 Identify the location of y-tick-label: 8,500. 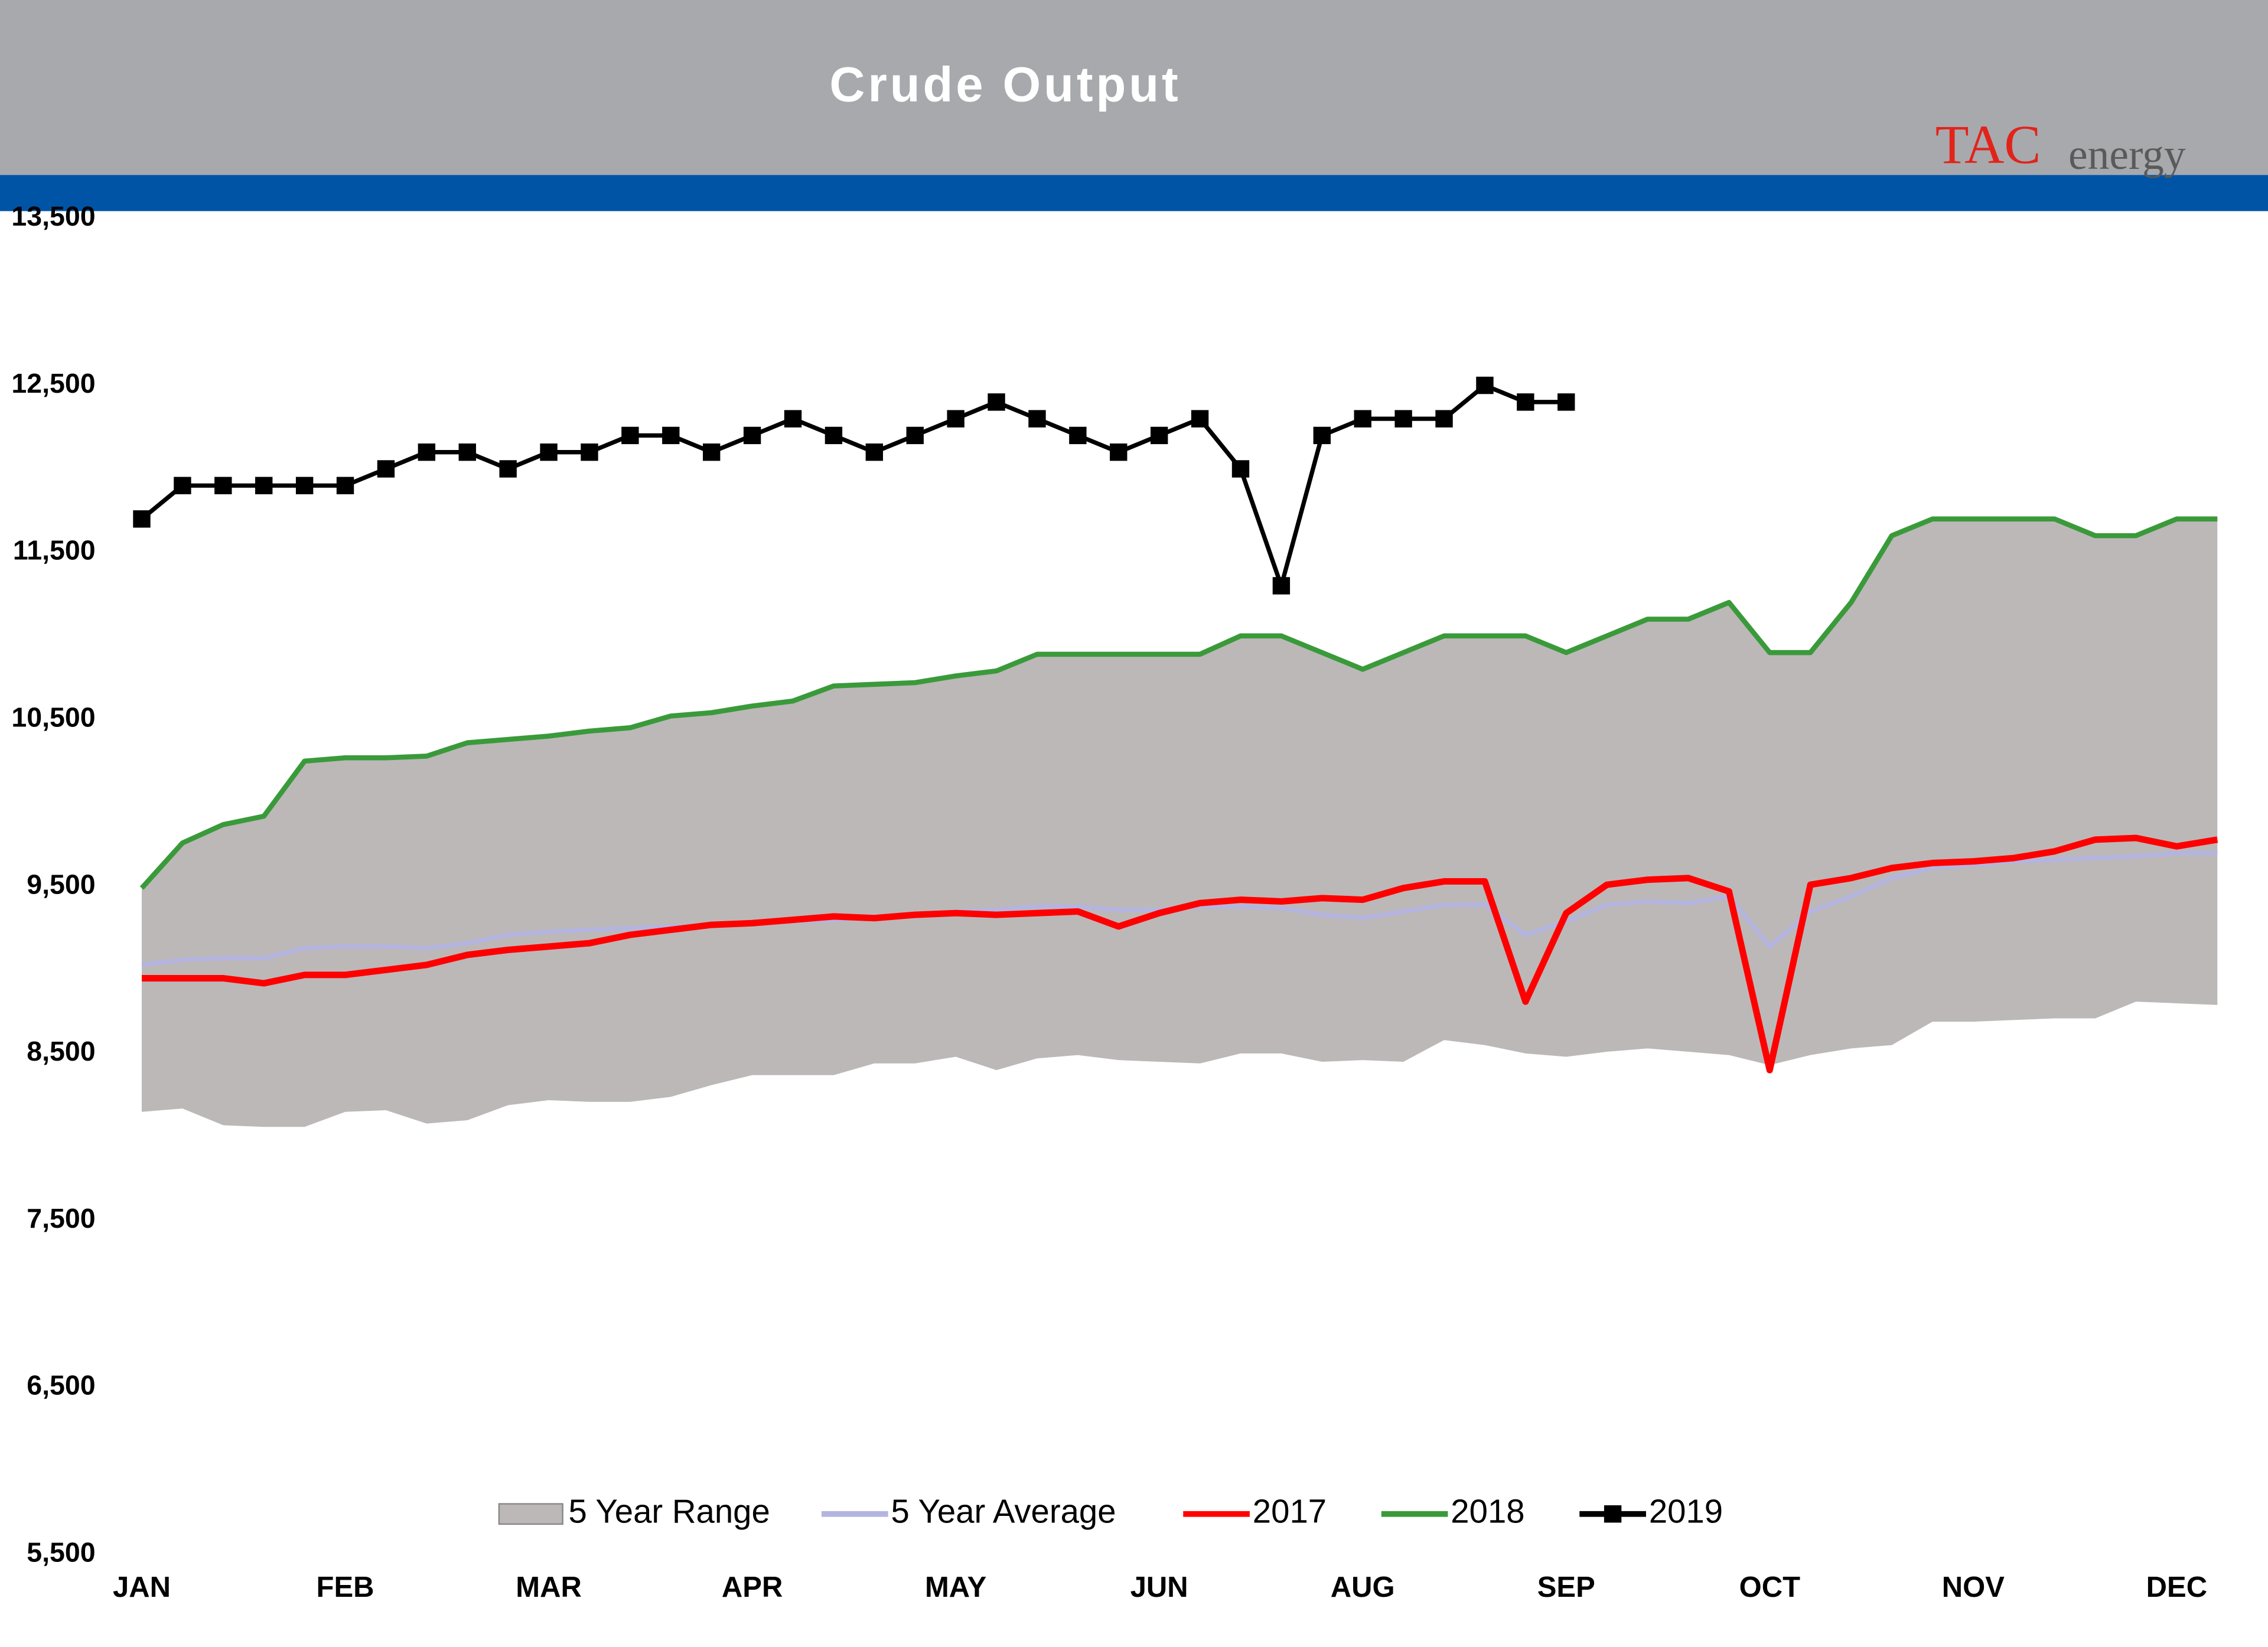
(61, 1051).